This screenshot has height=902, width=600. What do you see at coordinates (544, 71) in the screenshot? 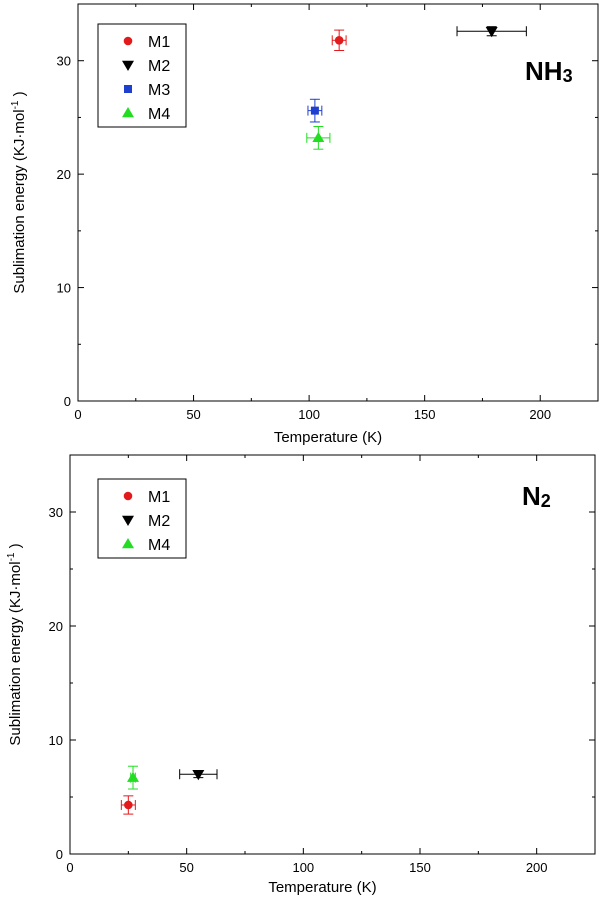
I see `molecule-annotation-main: NH` at bounding box center [544, 71].